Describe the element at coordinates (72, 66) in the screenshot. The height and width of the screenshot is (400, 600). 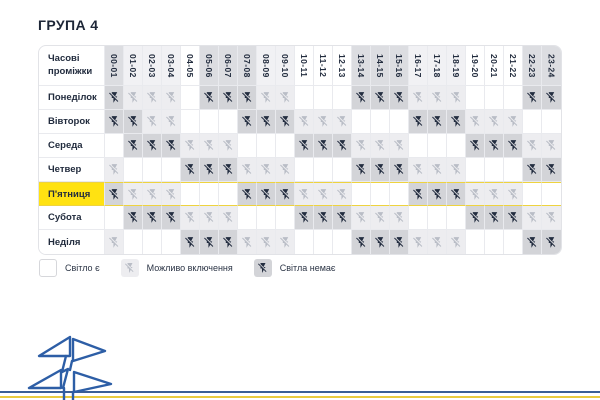
I see `table-corner-label: Часові проміжки` at that location.